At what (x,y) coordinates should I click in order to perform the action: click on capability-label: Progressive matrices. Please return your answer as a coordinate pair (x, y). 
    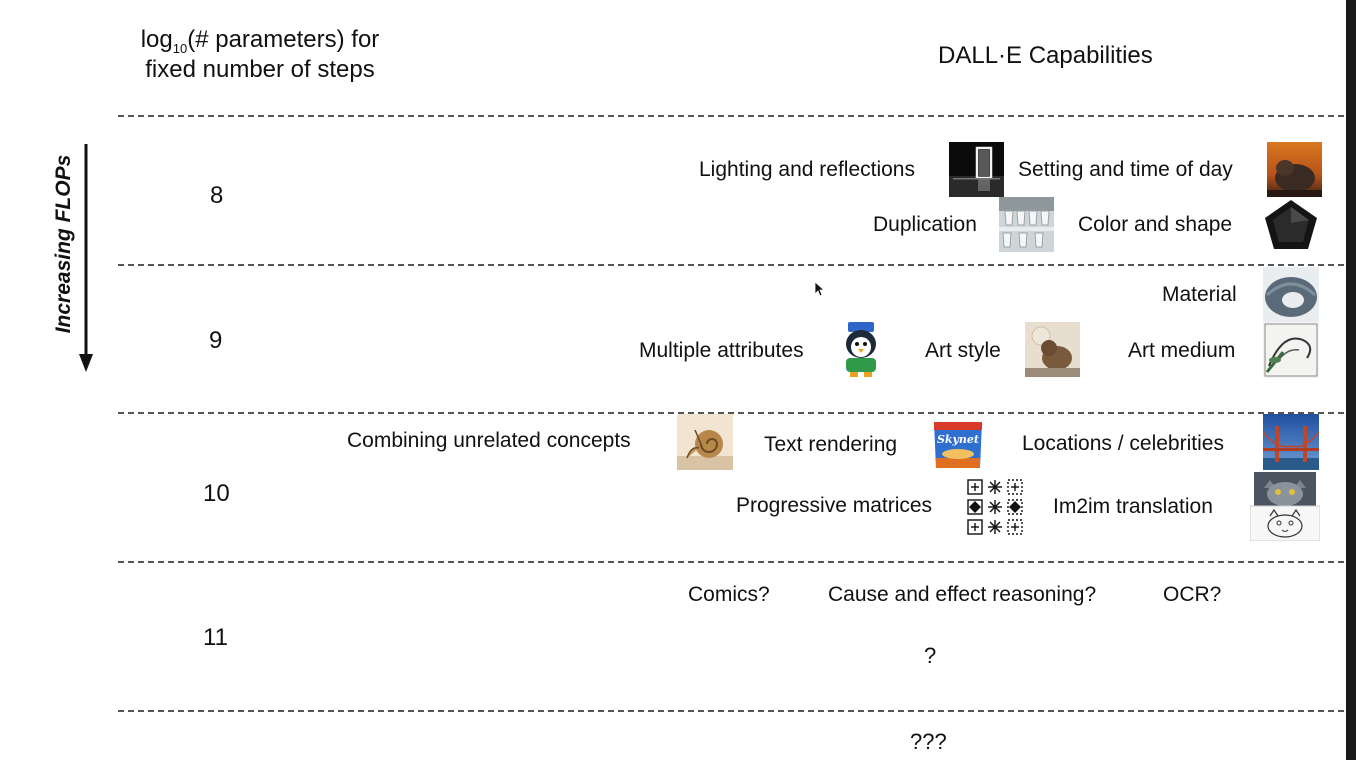
    Looking at the image, I should click on (834, 505).